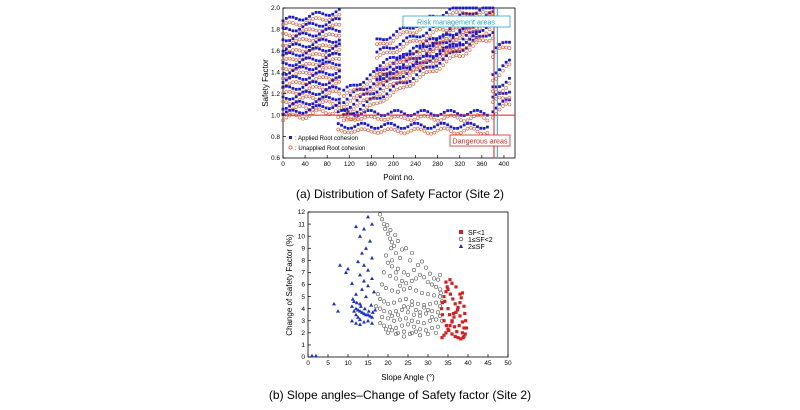 Image resolution: width=800 pixels, height=410 pixels. What do you see at coordinates (265, 83) in the screenshot?
I see `y-axis-label-a: Safety Factor` at bounding box center [265, 83].